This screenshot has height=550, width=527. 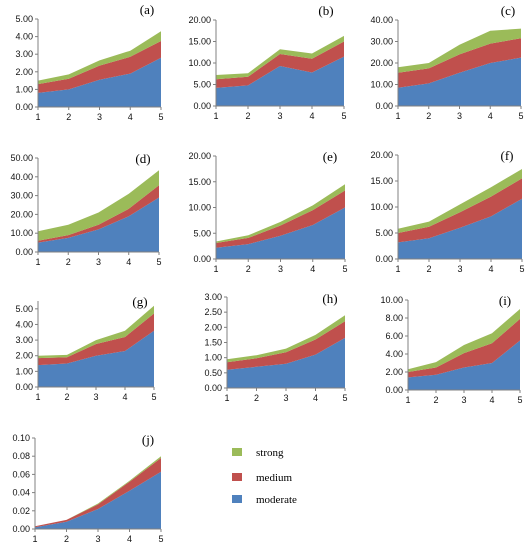 I want to click on y-tick-label: 50.00, so click(x=21, y=158).